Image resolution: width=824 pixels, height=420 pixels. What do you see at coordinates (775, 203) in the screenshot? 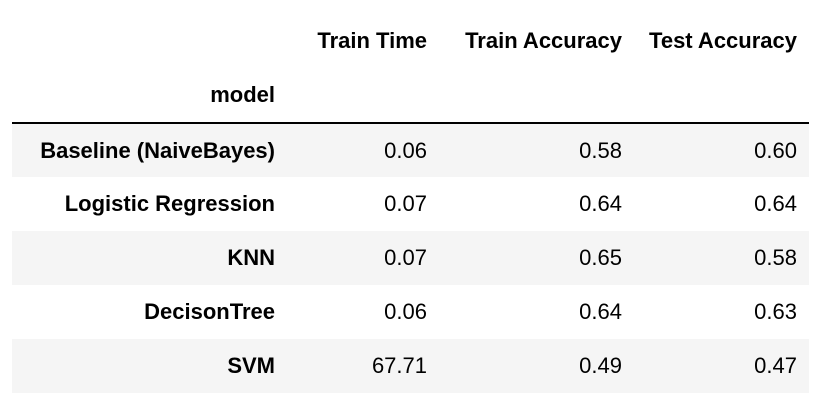
I see `cell-test-accuracy: 0.64` at bounding box center [775, 203].